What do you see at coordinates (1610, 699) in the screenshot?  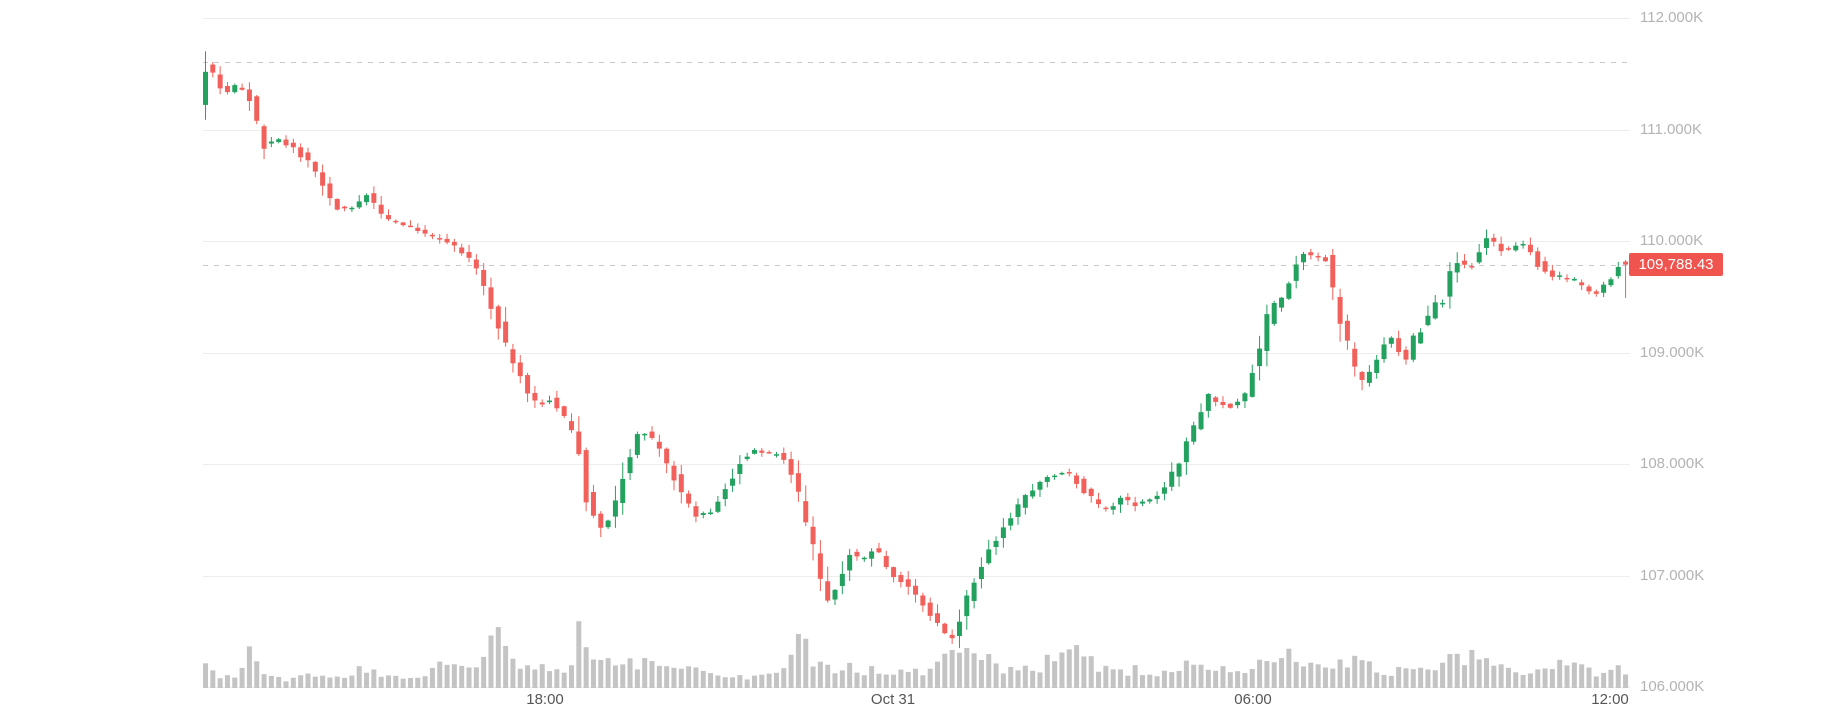 I see `x-axis-label: 12:00` at bounding box center [1610, 699].